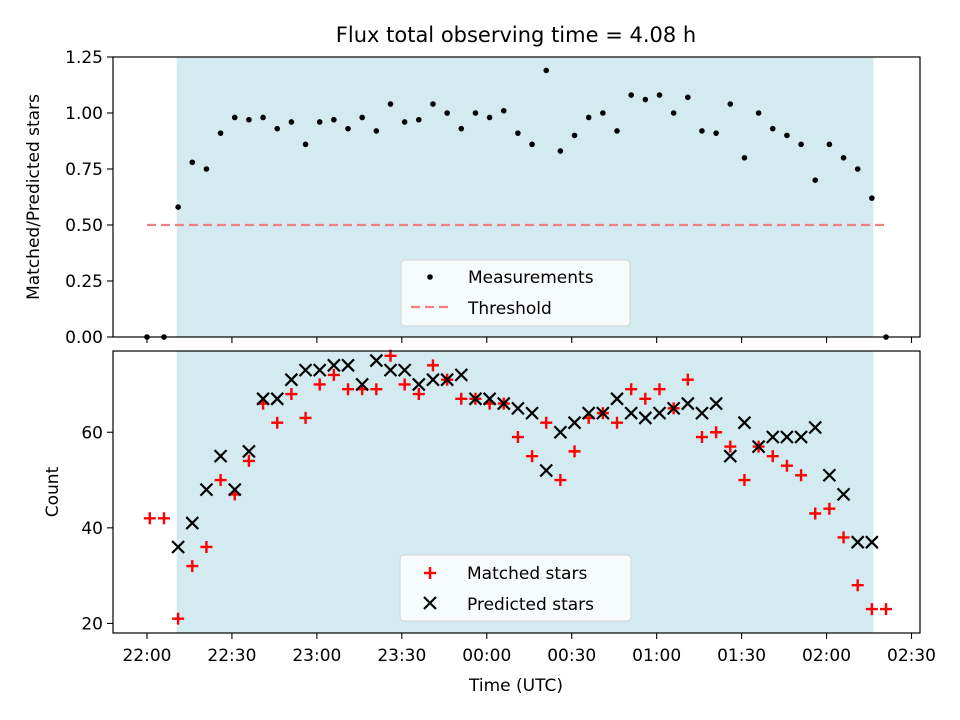  Describe the element at coordinates (486, 656) in the screenshot. I see `x-tick-label: 00:00` at that location.